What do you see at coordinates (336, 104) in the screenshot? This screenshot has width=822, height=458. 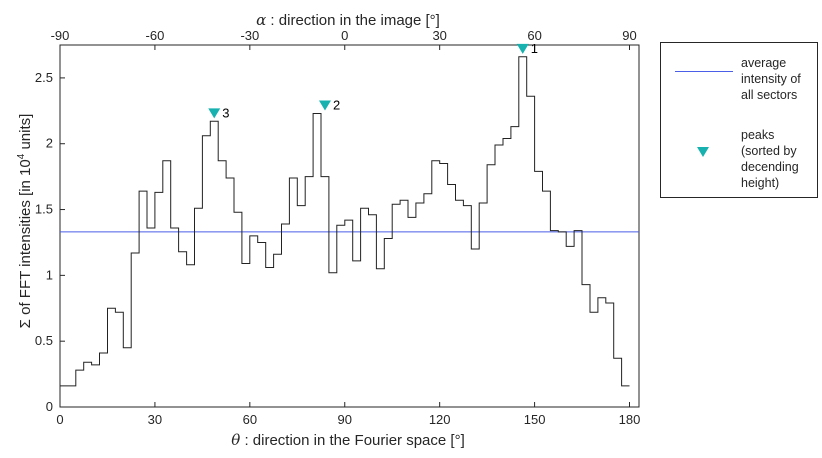 I see `peak-label: 2` at bounding box center [336, 104].